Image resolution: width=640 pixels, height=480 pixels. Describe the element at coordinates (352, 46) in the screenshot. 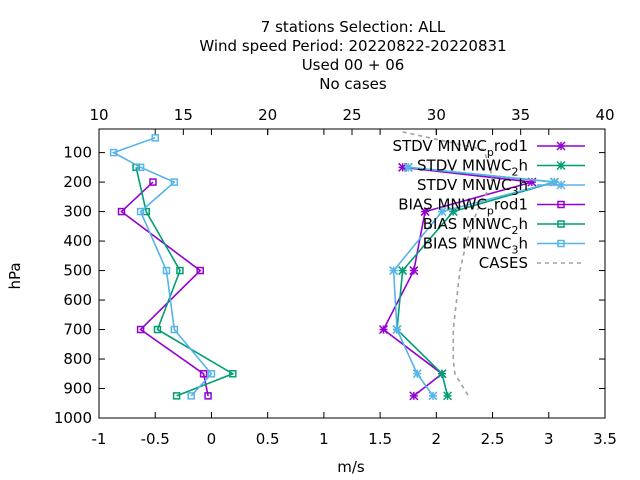

I see `chart-title-line-2: Wind speed Period: 20220822-20220831` at that location.